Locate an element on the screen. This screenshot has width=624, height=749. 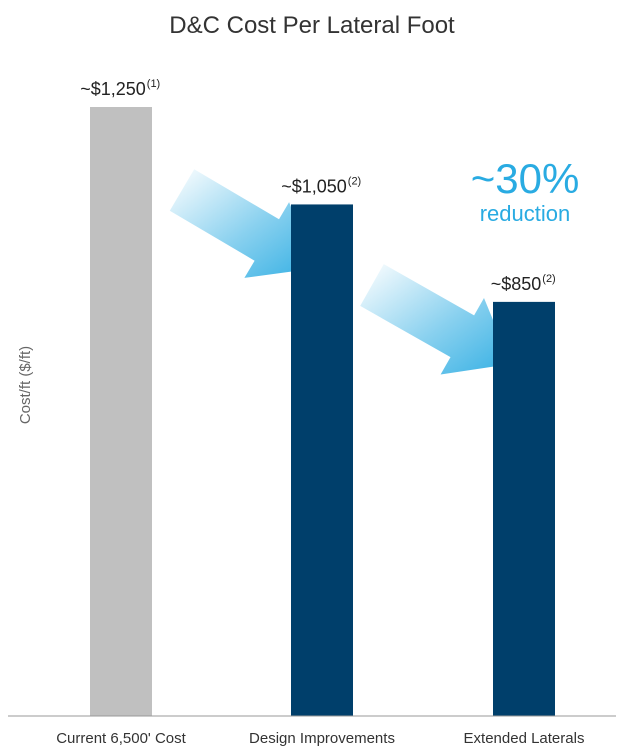
value-label-1: ~$1,250 is located at coordinates (113, 89).